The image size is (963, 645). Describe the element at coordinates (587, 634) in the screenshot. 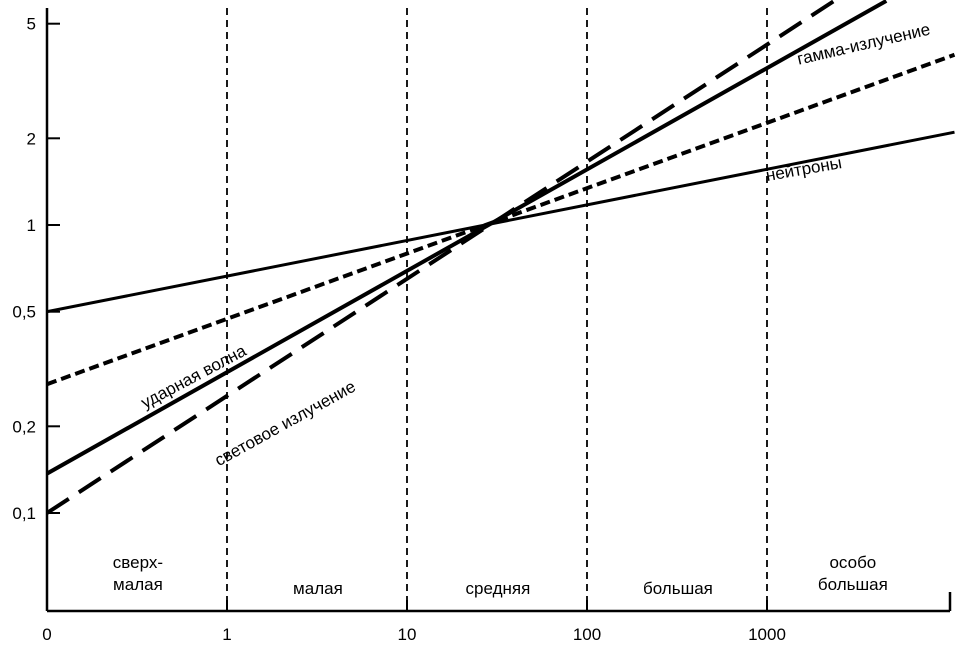

I see `x-tick-label: 100` at that location.